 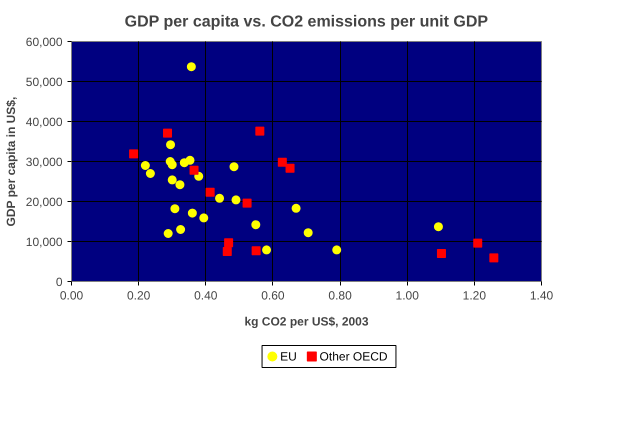 What do you see at coordinates (306, 321) in the screenshot?
I see `x-axis-title: kg CO2 per US$, 2003` at bounding box center [306, 321].